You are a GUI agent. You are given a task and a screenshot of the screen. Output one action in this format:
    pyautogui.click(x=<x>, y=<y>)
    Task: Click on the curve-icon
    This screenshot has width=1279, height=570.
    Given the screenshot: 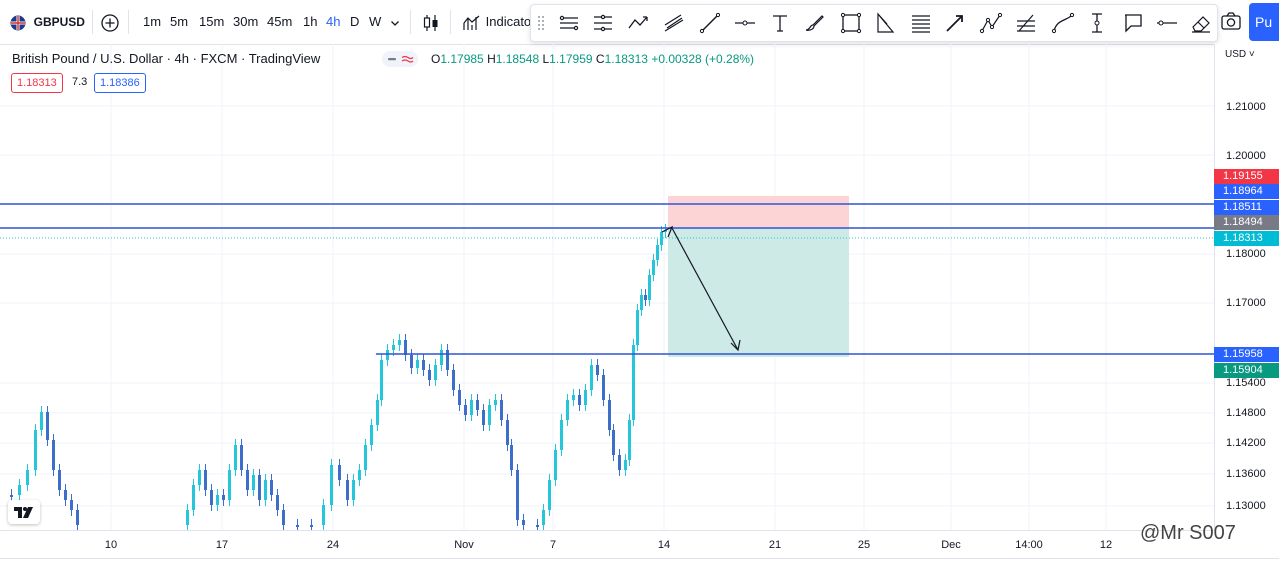 What is the action you would take?
    pyautogui.click(x=1063, y=23)
    